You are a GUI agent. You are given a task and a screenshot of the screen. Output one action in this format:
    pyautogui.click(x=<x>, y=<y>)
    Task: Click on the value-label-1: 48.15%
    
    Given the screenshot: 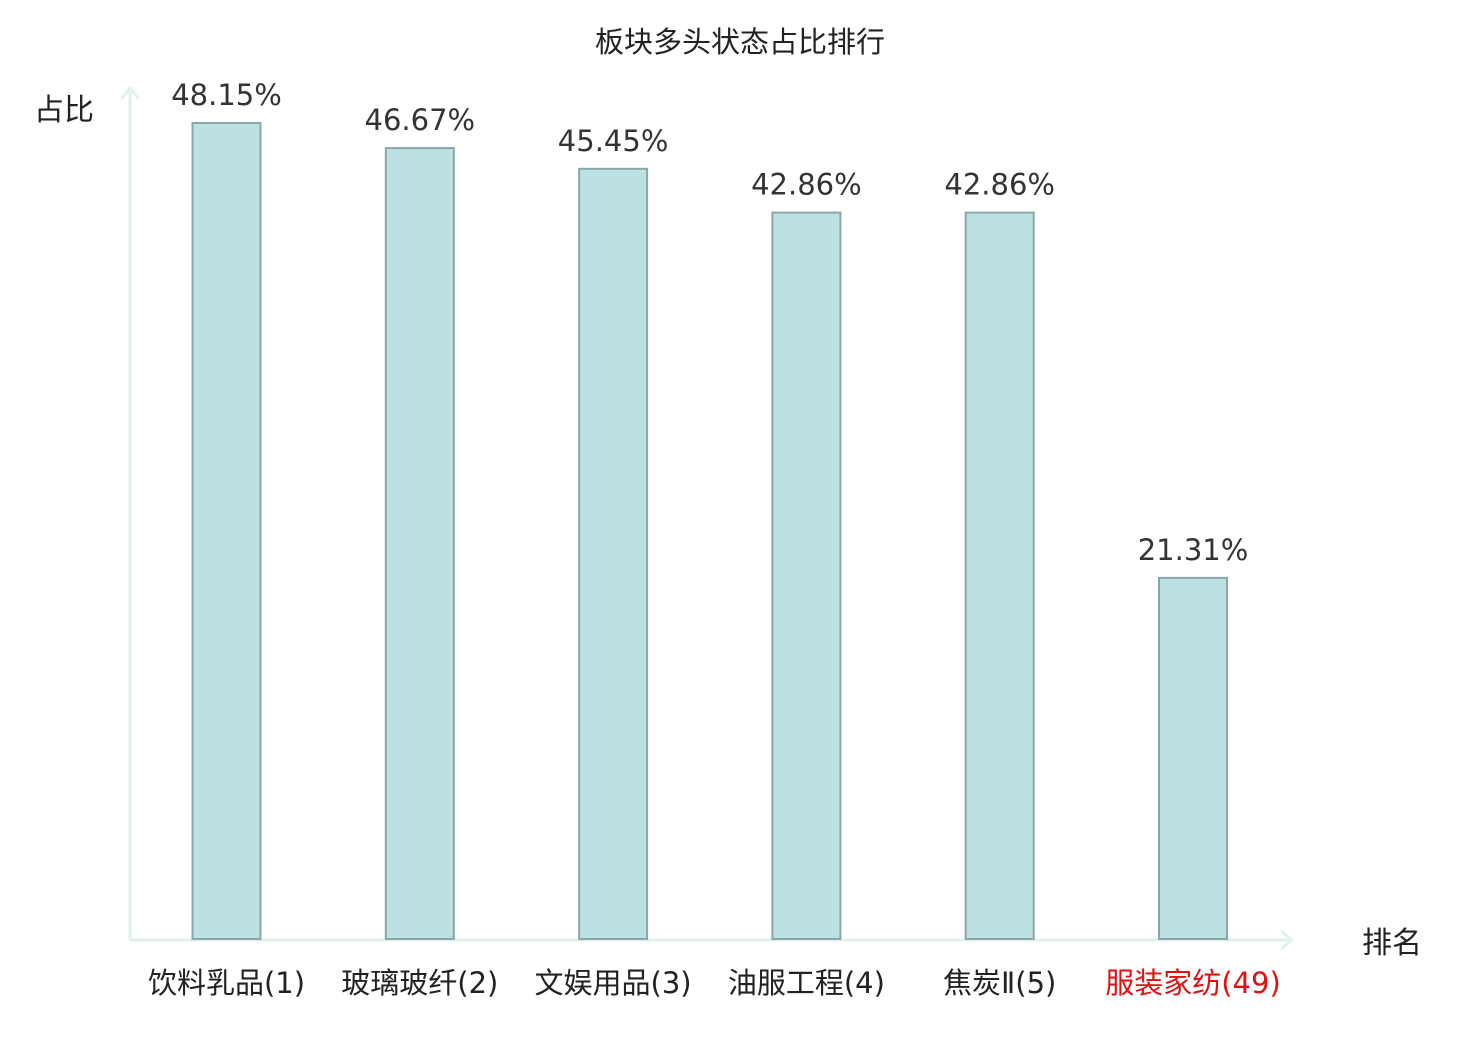 What is the action you would take?
    pyautogui.click(x=226, y=95)
    